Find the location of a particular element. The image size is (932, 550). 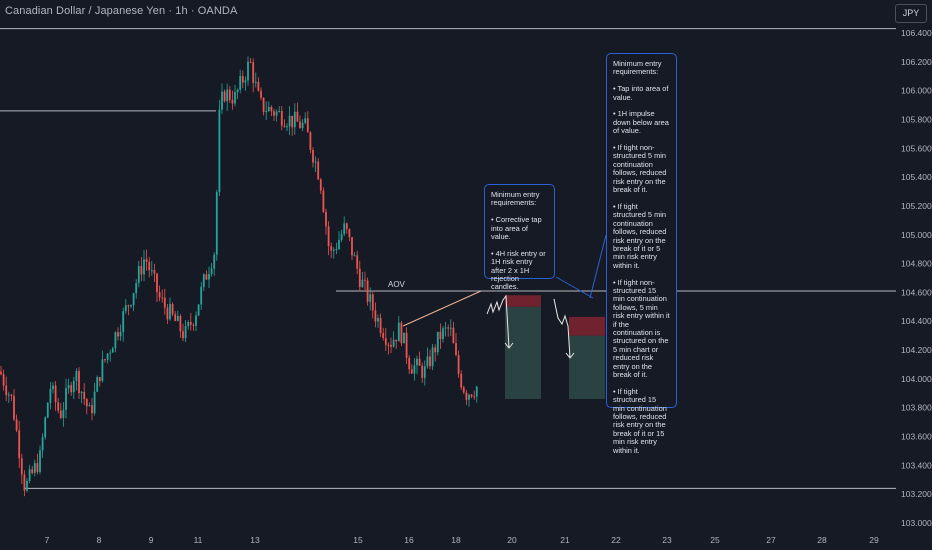

y-tick-label: 103.400 is located at coordinates (916, 465).